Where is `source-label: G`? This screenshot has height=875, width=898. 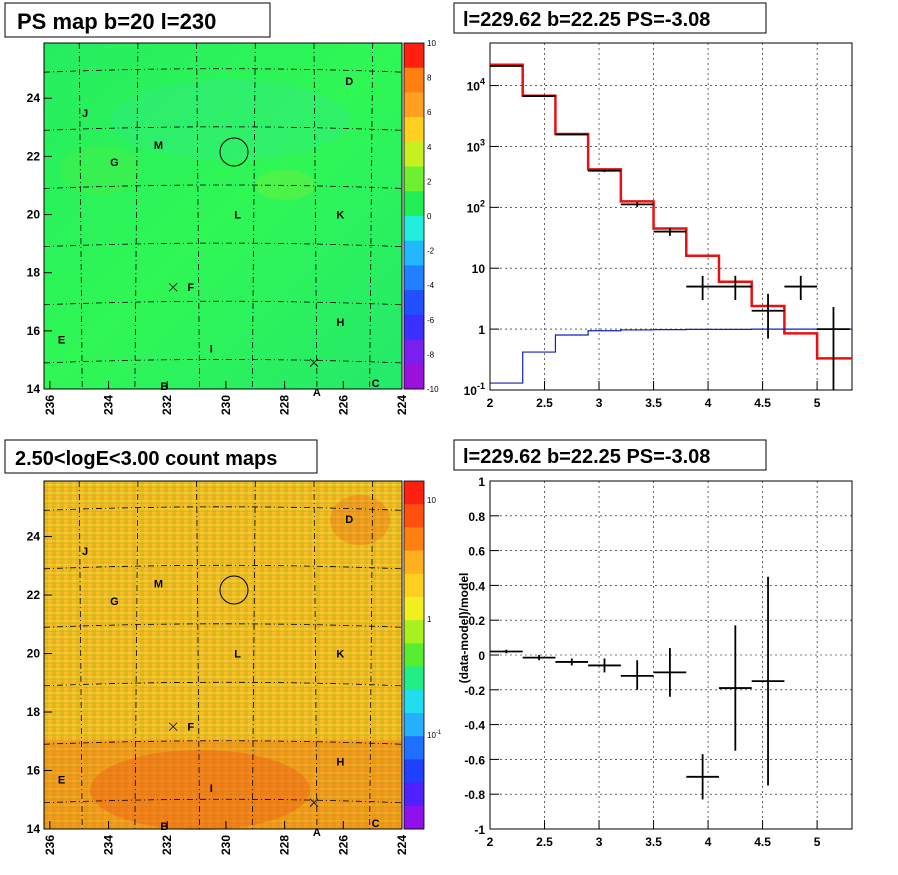
source-label: G is located at coordinates (114, 163).